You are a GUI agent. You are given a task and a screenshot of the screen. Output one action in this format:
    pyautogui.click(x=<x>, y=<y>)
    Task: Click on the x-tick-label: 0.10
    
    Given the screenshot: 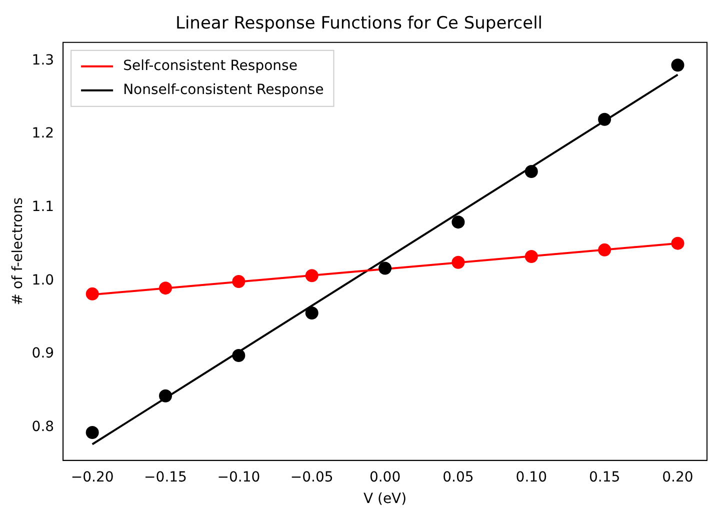 What is the action you would take?
    pyautogui.click(x=531, y=477)
    